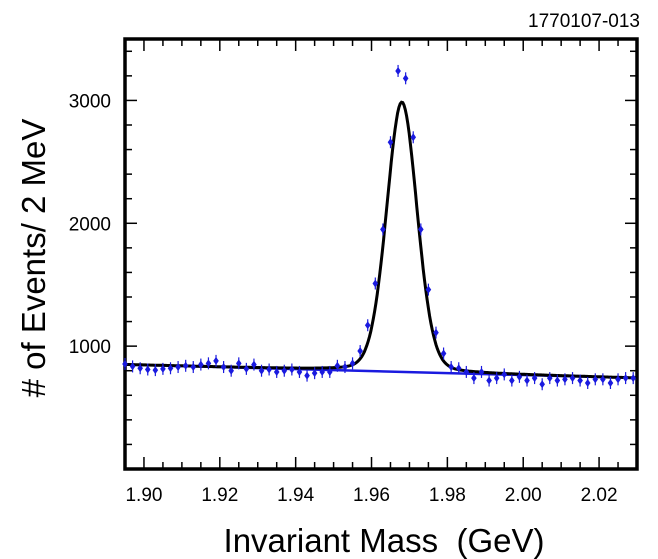 The height and width of the screenshot is (559, 658). I want to click on y-tick-label: 1000, so click(90, 347).